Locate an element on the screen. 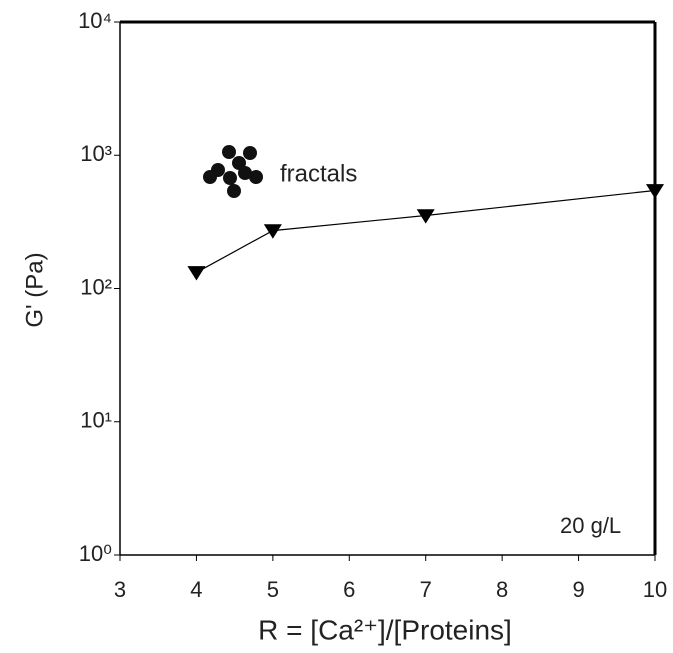  y-tick-label: 10⁰ is located at coordinates (95, 553).